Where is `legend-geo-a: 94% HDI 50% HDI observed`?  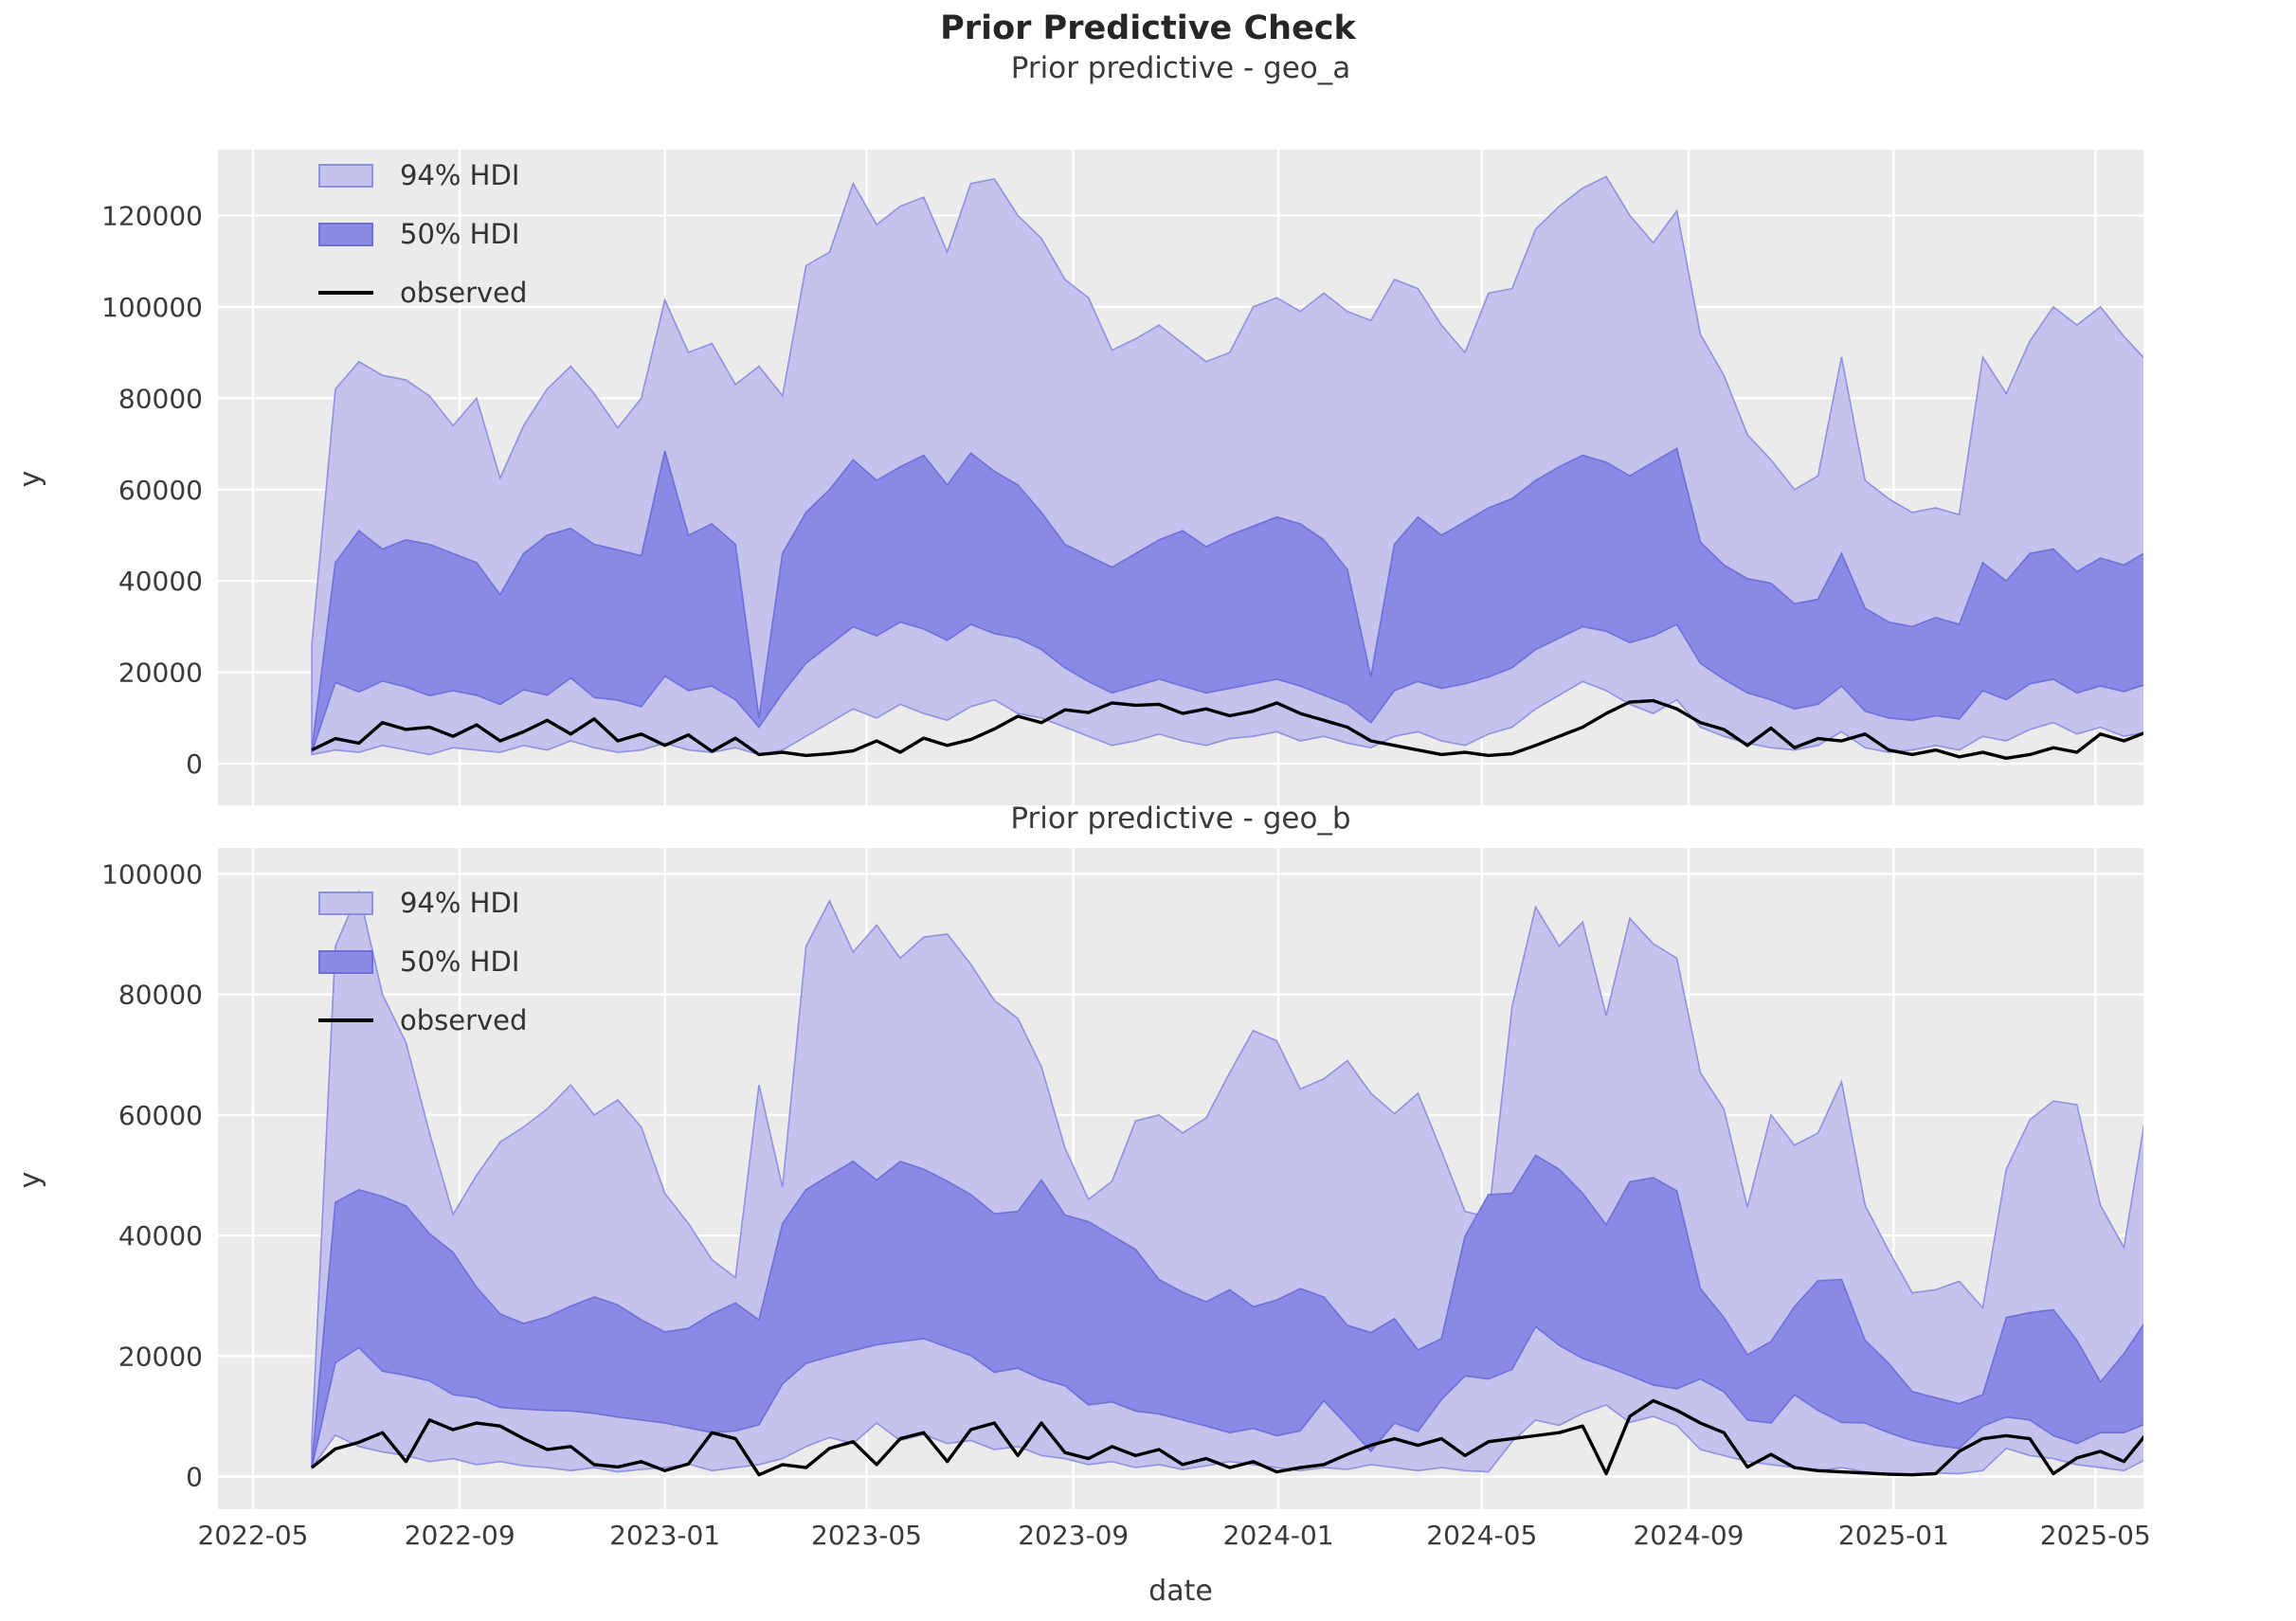
legend-geo-a: 94% HDI 50% HDI observed is located at coordinates (422, 249).